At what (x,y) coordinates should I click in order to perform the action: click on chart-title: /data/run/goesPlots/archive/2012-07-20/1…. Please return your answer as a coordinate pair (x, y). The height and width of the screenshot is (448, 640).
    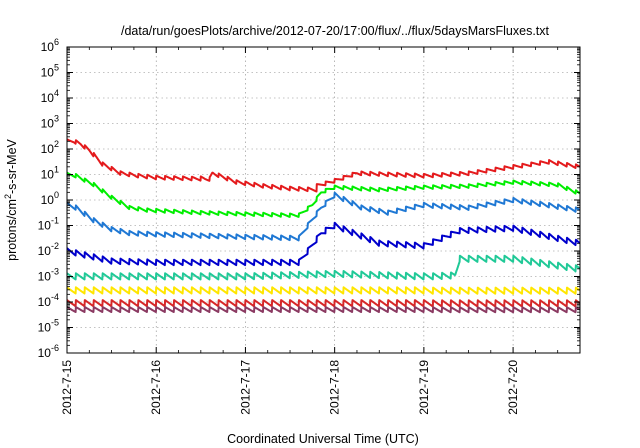
    Looking at the image, I should click on (335, 31).